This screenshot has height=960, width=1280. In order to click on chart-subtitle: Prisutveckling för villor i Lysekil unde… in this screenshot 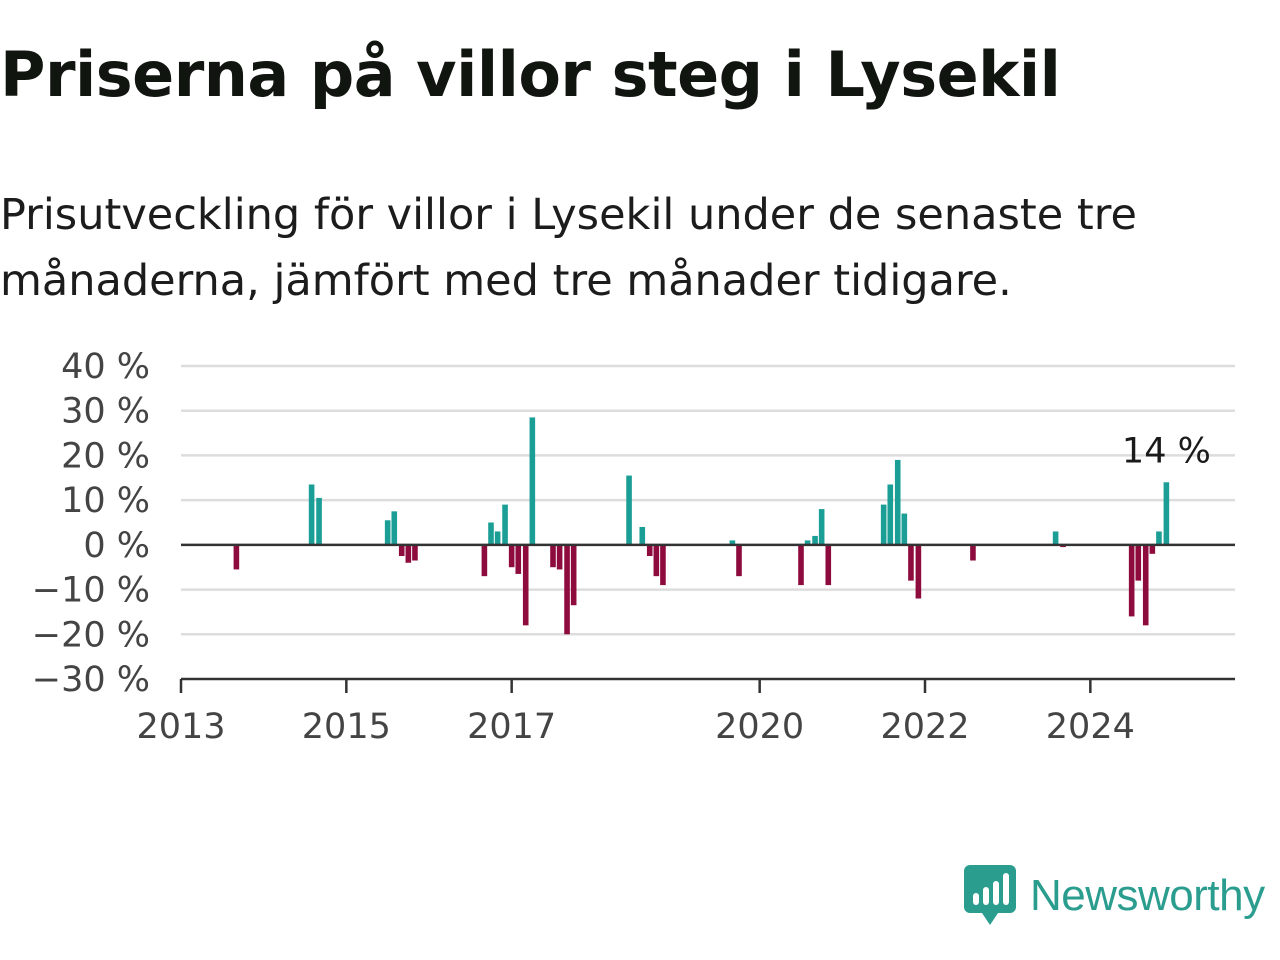, I will do `click(568, 248)`.